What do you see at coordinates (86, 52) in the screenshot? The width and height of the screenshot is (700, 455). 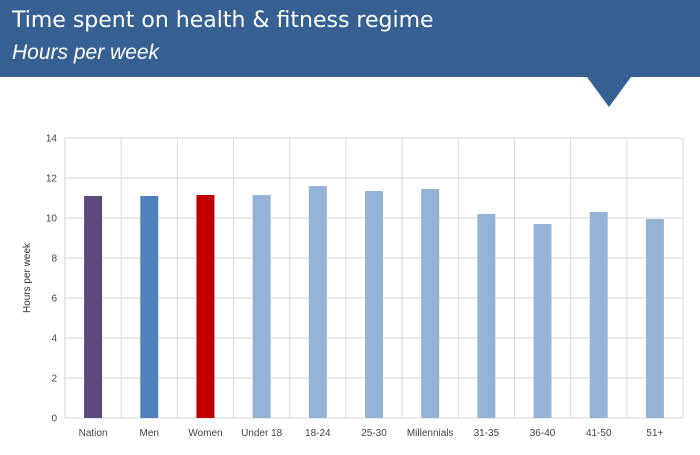 I see `chart-subtitle: Hours per week` at bounding box center [86, 52].